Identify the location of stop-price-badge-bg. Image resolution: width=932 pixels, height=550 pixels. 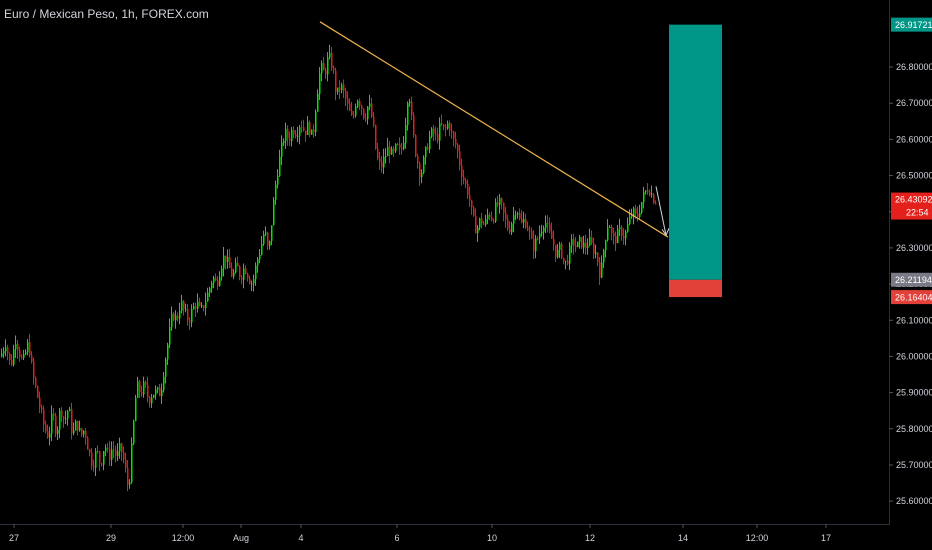
(911, 297).